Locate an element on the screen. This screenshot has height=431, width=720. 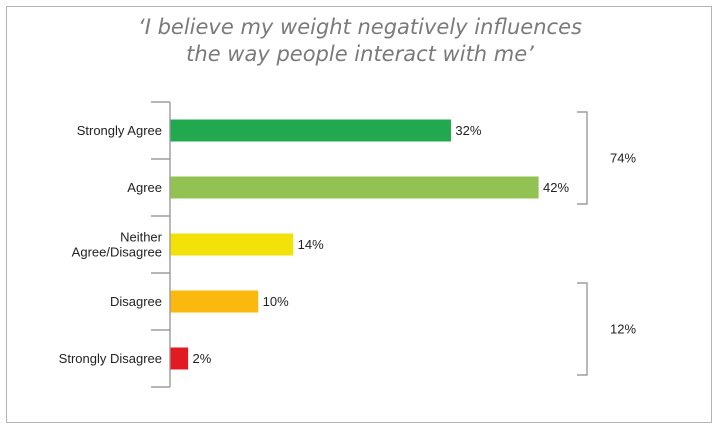
category-label: Strongly Disagree is located at coordinates (110, 358).